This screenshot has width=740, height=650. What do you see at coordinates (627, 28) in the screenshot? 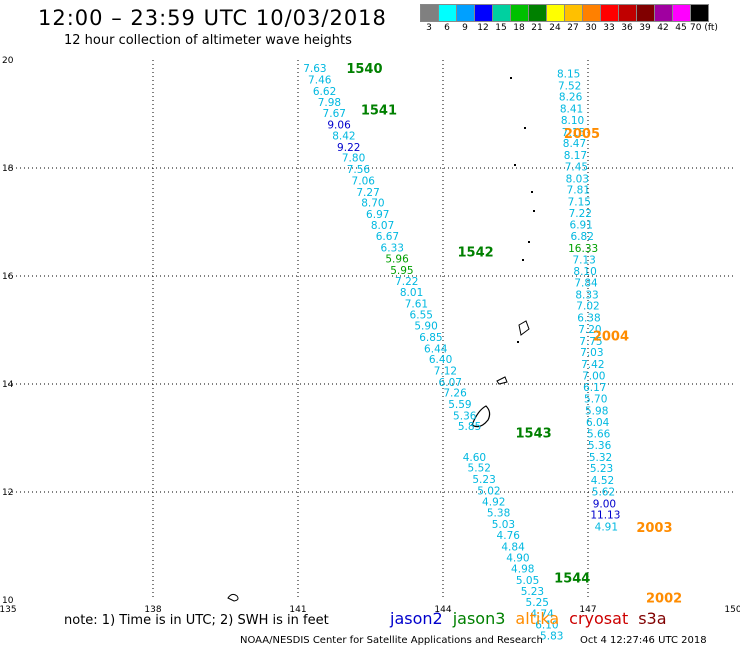
I see `colorbar-label: 36` at bounding box center [627, 28].